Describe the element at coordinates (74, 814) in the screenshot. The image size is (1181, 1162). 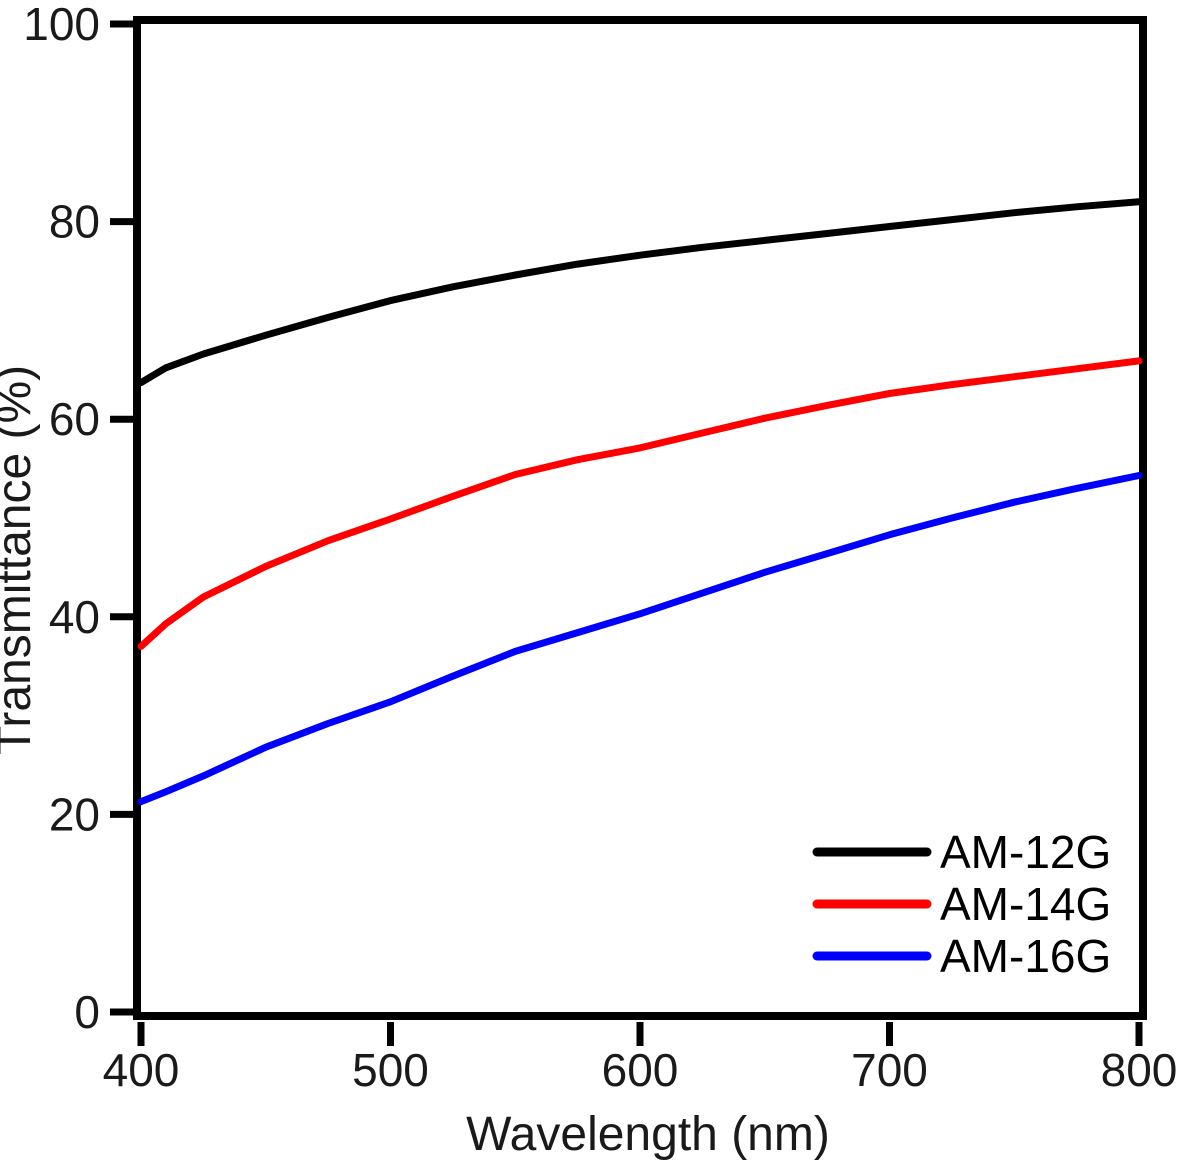
I see `y-tick-label: 20` at that location.